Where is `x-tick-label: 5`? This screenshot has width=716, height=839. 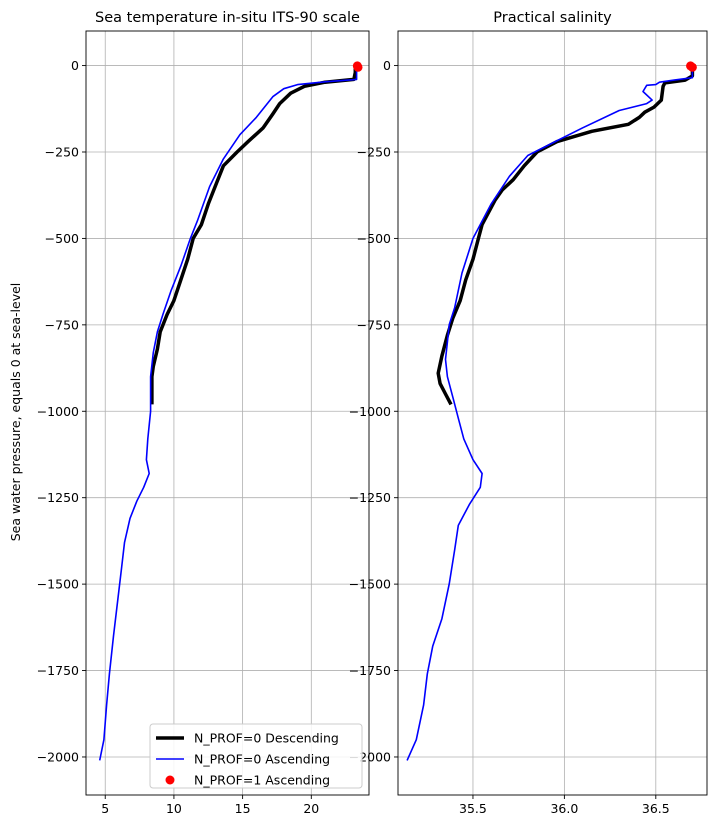 x-tick-label: 5 is located at coordinates (105, 808).